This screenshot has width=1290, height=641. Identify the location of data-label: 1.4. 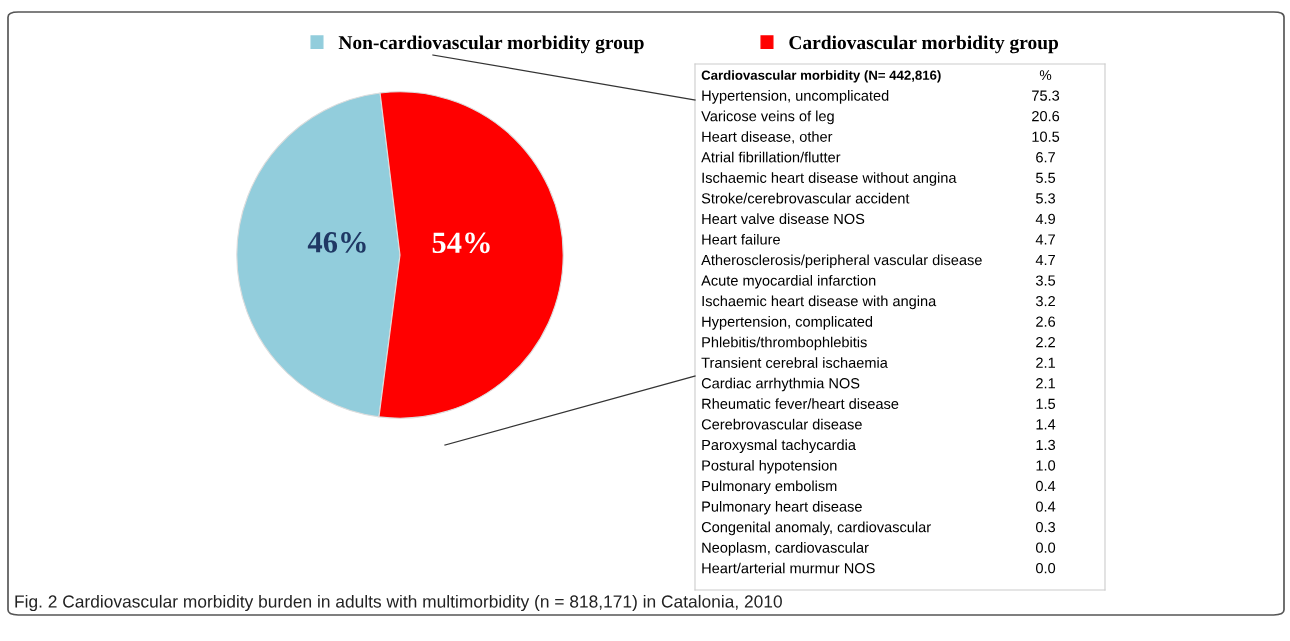
(1046, 424).